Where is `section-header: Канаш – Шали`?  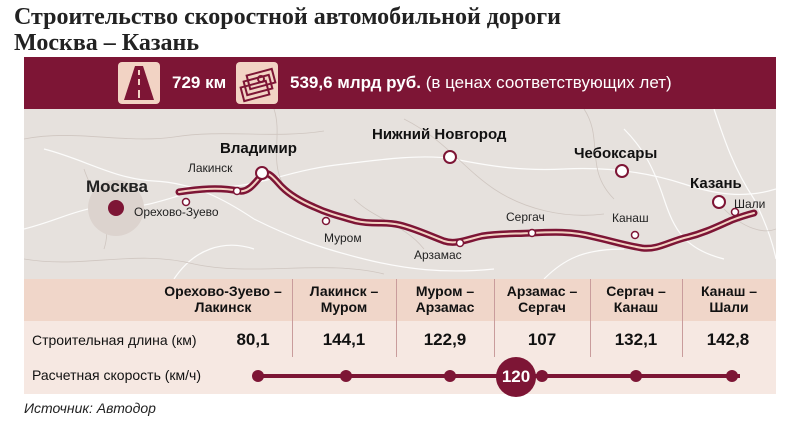 section-header: Канаш – Шали is located at coordinates (729, 299).